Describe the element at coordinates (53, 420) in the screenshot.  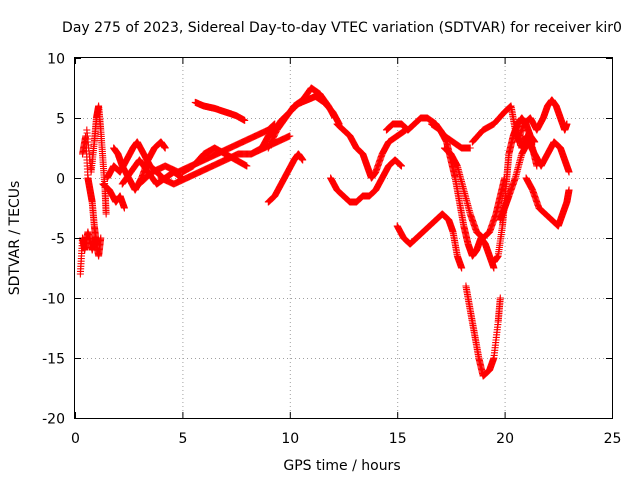
I see `y-tick-label: -20` at that location.